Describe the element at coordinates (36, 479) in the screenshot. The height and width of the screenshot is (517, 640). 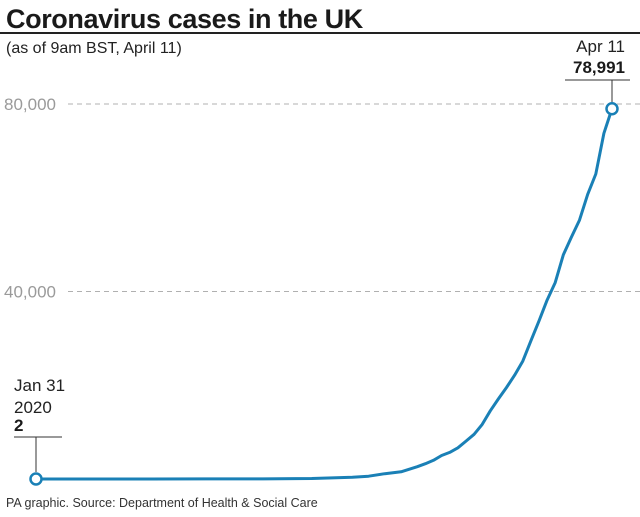
I see `start-point-marker` at that location.